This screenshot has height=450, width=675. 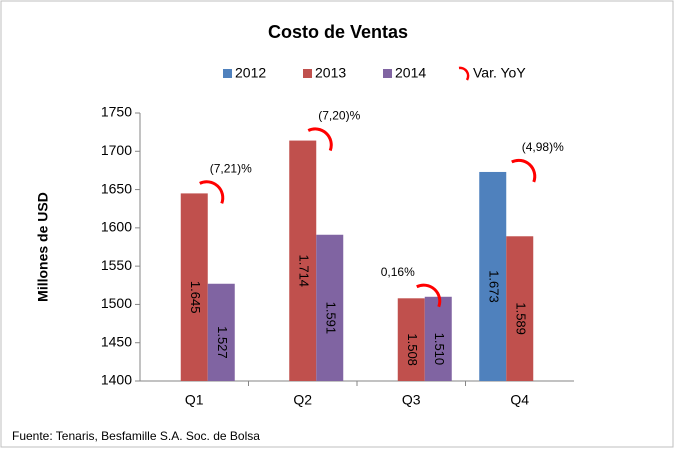 What do you see at coordinates (543, 147) in the screenshot?
I see `yoy-label: (4,98)%` at bounding box center [543, 147].